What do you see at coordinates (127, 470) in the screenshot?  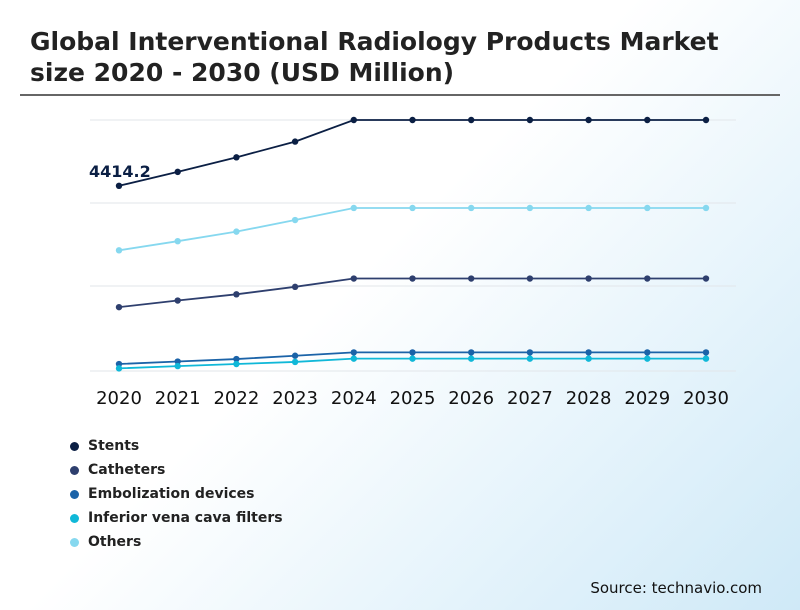 I see `legend-label: Catheters` at bounding box center [127, 470].